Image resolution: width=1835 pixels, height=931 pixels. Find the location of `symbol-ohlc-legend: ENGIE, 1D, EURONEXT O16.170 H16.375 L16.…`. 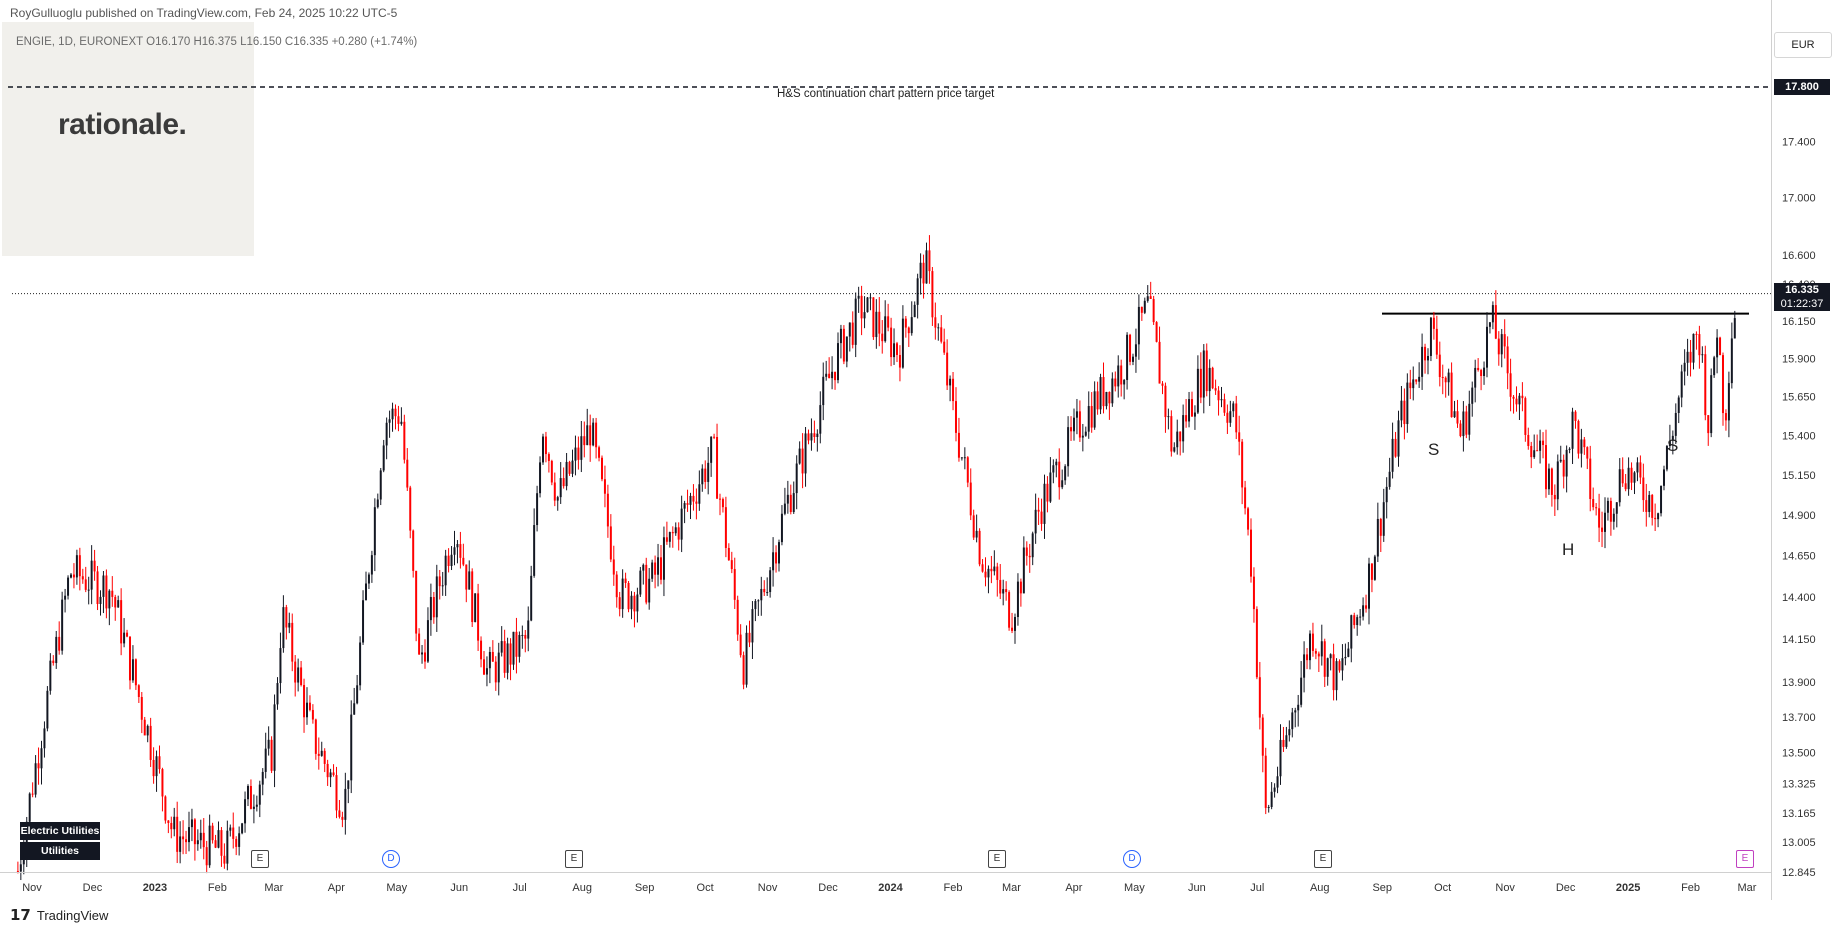

symbol-ohlc-legend: ENGIE, 1D, EURONEXT O16.170 H16.375 L16.… is located at coordinates (217, 42).